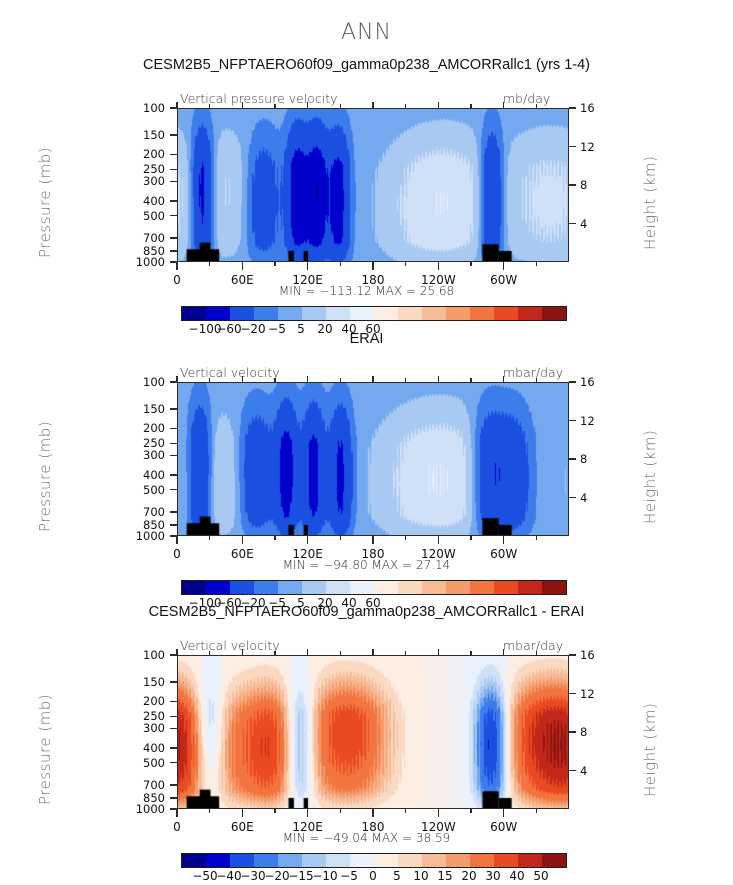 This screenshot has width=733, height=885. I want to click on pressure-tick-label: 400, so click(154, 474).